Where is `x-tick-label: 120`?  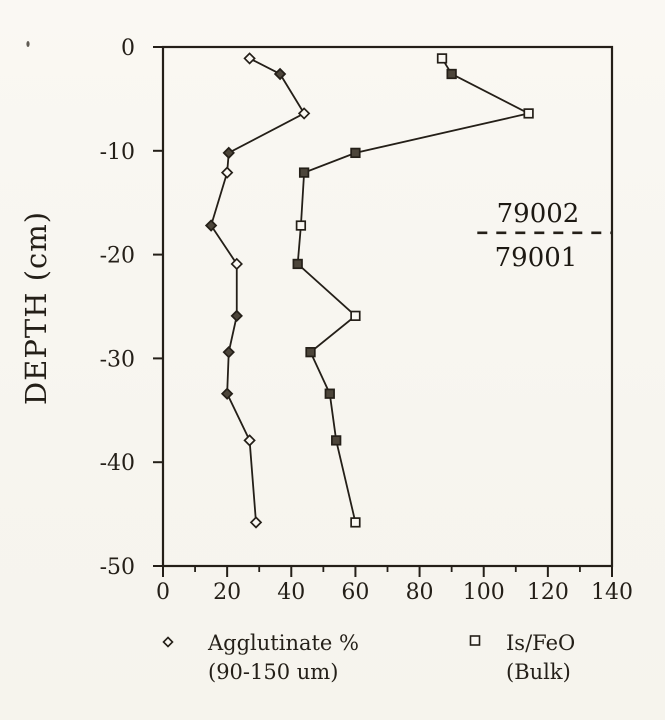 x-tick-label: 120 is located at coordinates (548, 592).